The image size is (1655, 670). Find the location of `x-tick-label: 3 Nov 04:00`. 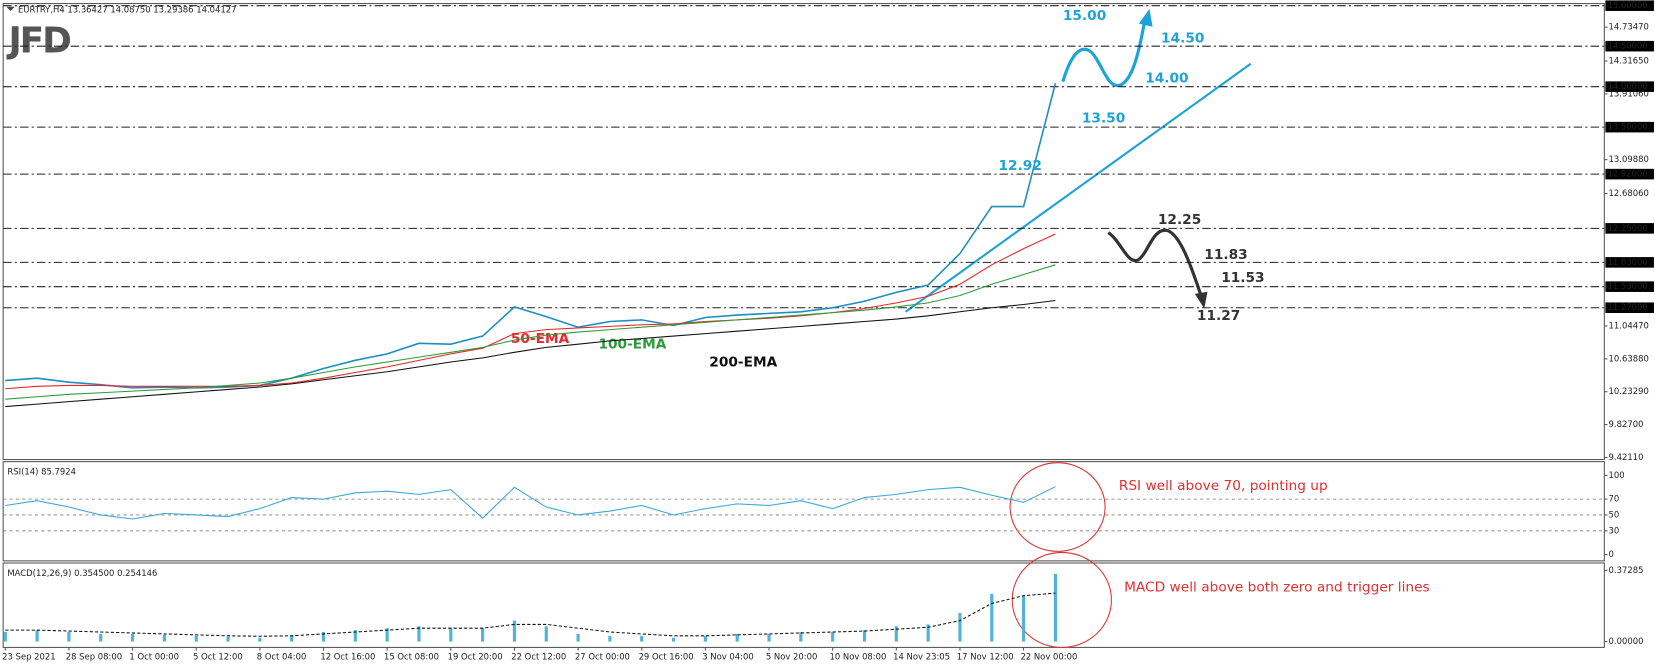

x-tick-label: 3 Nov 04:00 is located at coordinates (728, 656).